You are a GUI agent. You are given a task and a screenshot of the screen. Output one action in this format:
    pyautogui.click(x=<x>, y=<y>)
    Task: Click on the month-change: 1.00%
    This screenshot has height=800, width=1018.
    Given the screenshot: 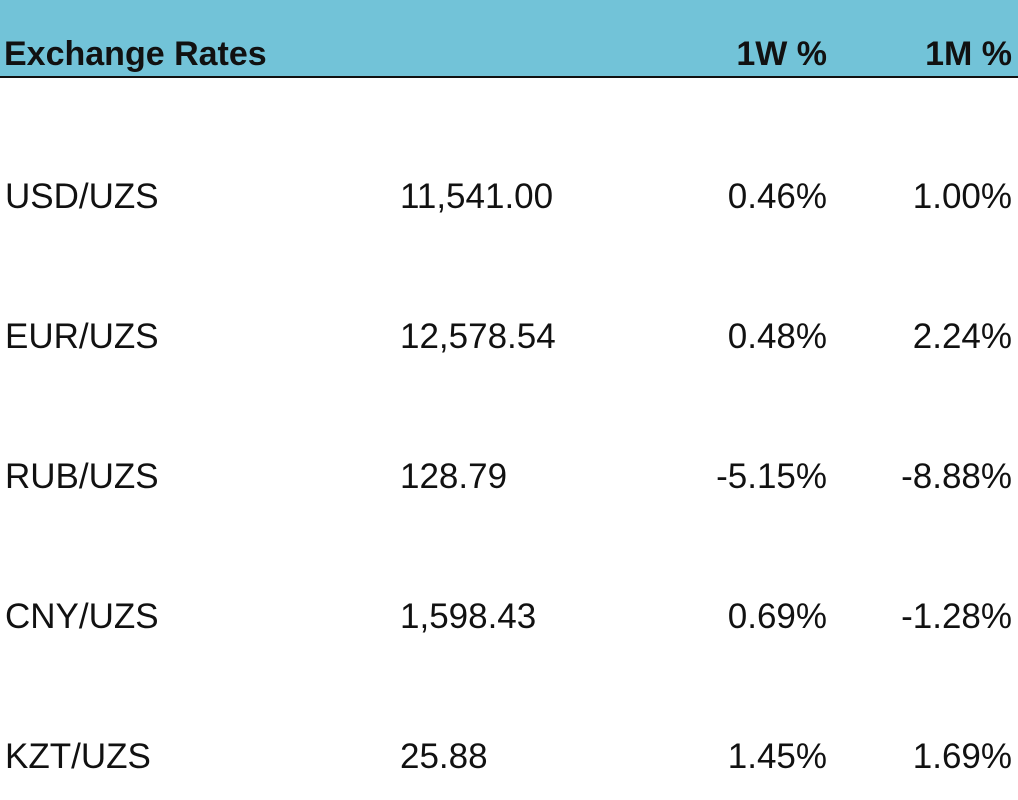 What is the action you would take?
    pyautogui.click(x=962, y=196)
    